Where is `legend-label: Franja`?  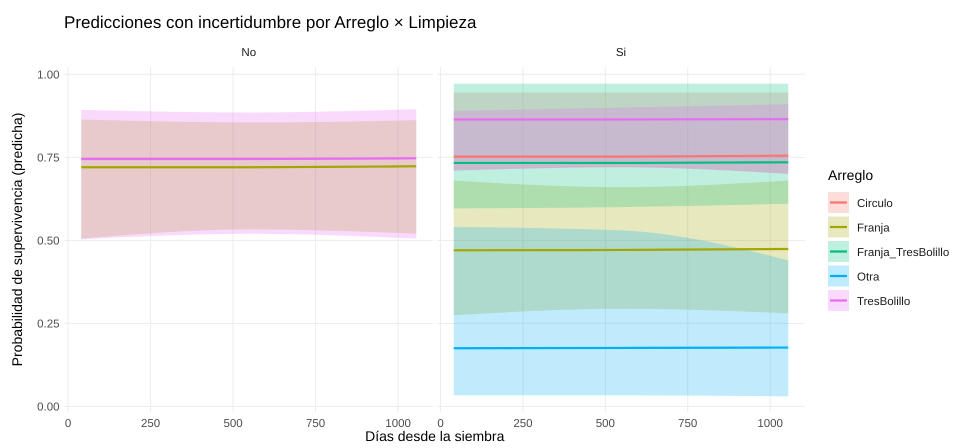
legend-label: Franja is located at coordinates (873, 228).